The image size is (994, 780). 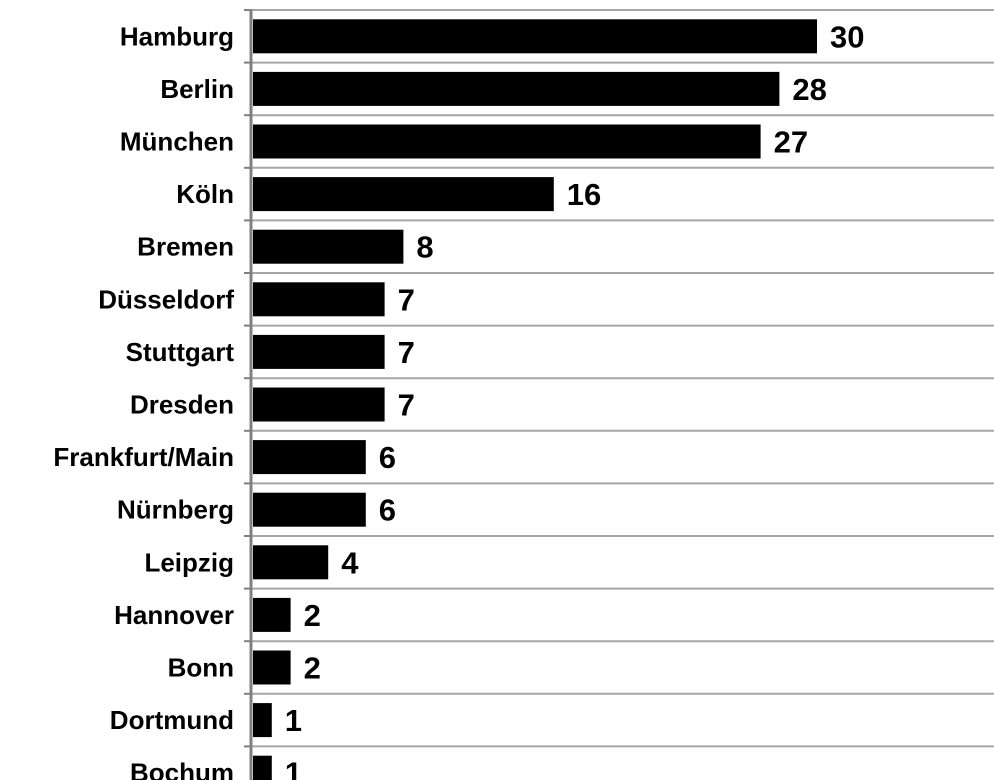 I want to click on category-label: München, so click(x=177, y=142).